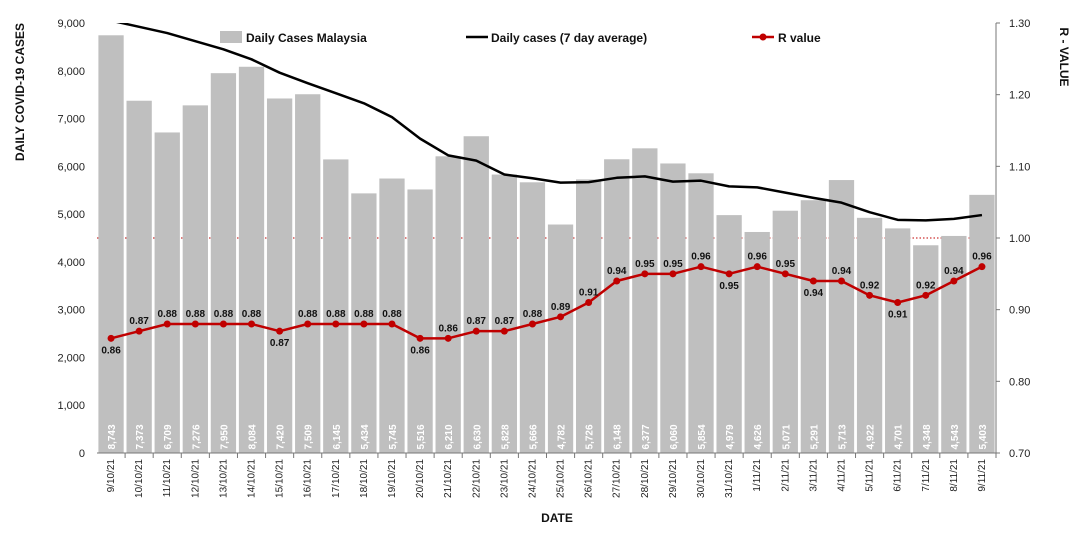  I want to click on r-value-label: 0.92, so click(926, 285).